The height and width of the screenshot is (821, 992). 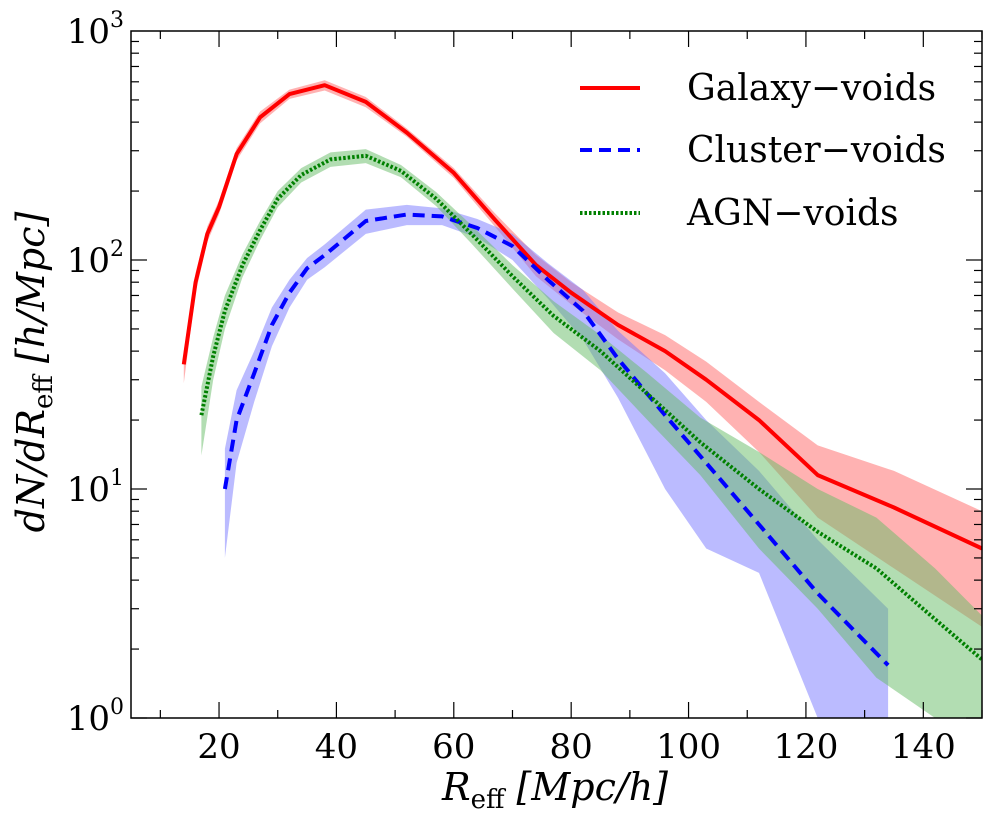 I want to click on x-tick-label: 80, so click(x=571, y=747).